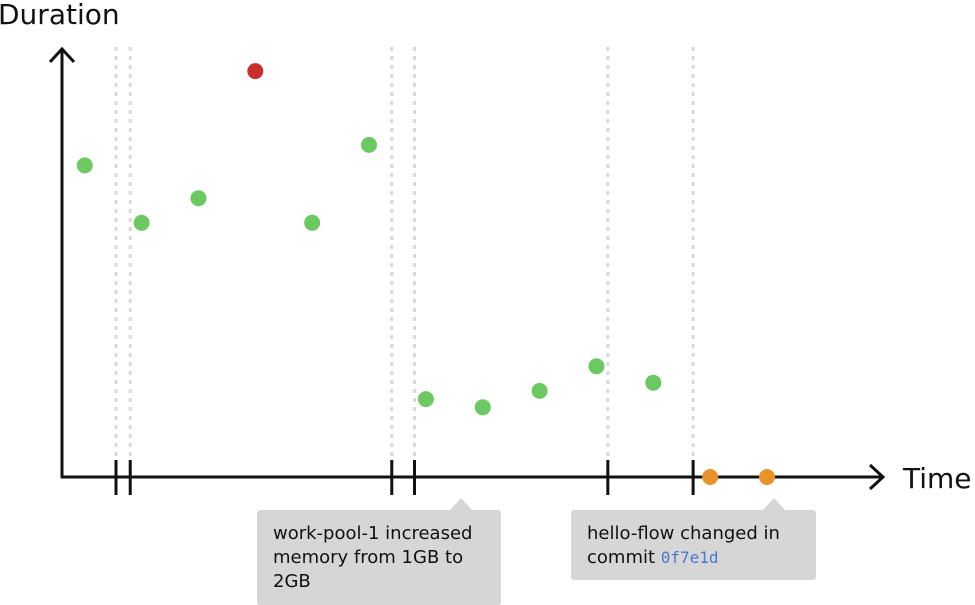 The height and width of the screenshot is (605, 975). Describe the element at coordinates (404, 477) in the screenshot. I see `event-ticks` at that location.